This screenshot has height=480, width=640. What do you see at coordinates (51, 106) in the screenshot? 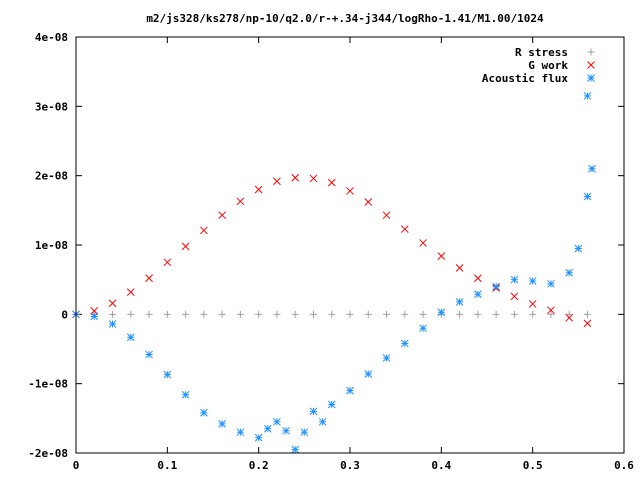
I see `y-tick-label: 3e-08` at bounding box center [51, 106].